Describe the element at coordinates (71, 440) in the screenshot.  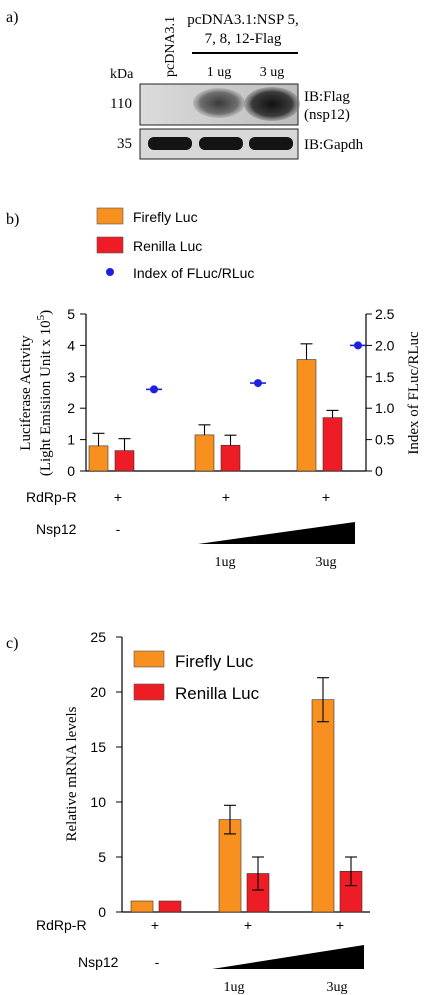
I see `b-ytick-label: 1` at that location.